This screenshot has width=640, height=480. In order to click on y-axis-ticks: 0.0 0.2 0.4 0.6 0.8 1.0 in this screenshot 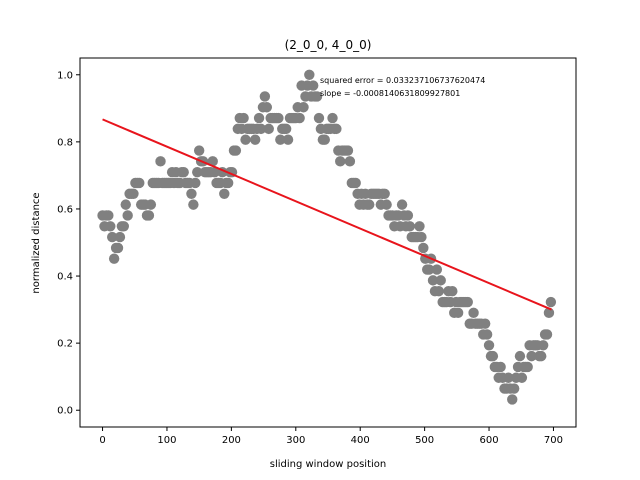, I will do `click(68, 243)`.